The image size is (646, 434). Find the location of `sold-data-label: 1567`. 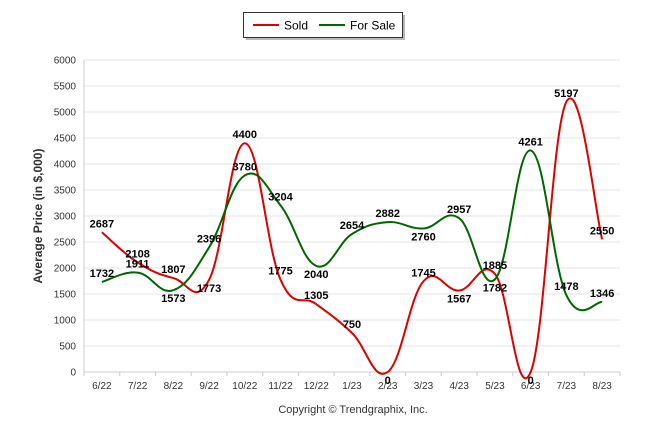

sold-data-label: 1567 is located at coordinates (459, 300).